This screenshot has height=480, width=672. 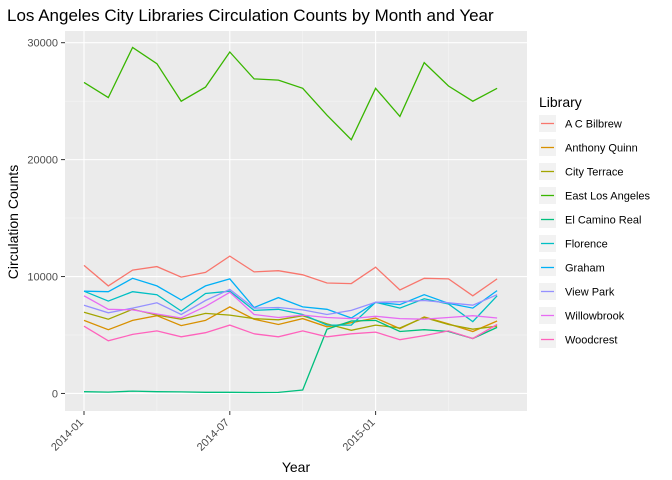 What do you see at coordinates (67, 435) in the screenshot?
I see `x-tick-label: 2014-01` at bounding box center [67, 435].